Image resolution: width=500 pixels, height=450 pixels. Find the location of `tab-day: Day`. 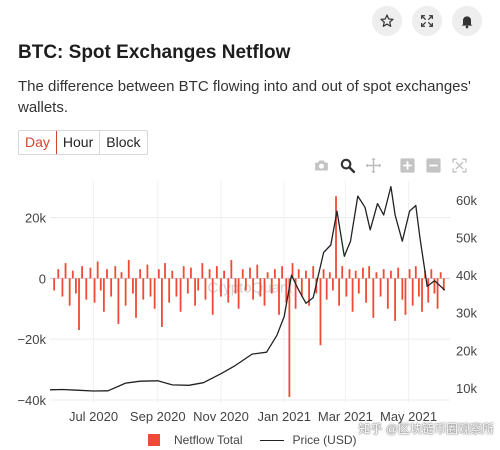

tab-day: Day is located at coordinates (37, 142).